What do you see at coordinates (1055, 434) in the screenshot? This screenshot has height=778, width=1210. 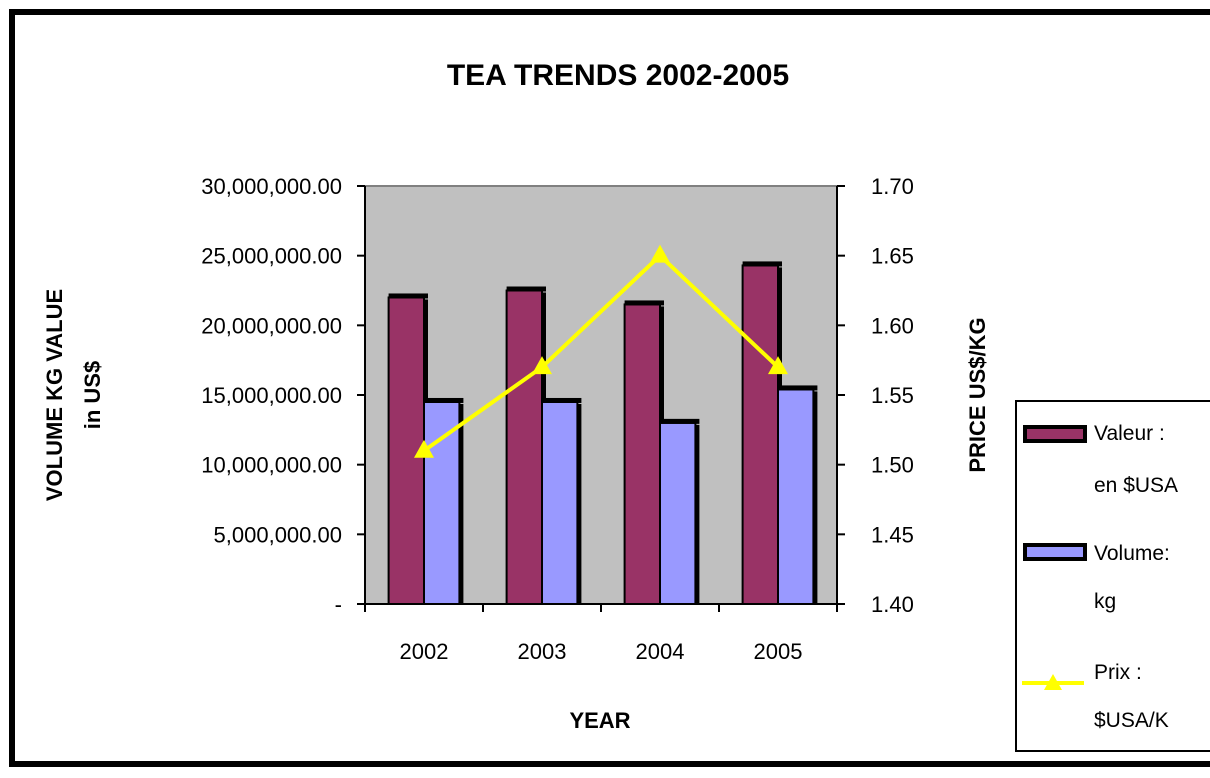 I see `legend-swatch-valeur` at bounding box center [1055, 434].